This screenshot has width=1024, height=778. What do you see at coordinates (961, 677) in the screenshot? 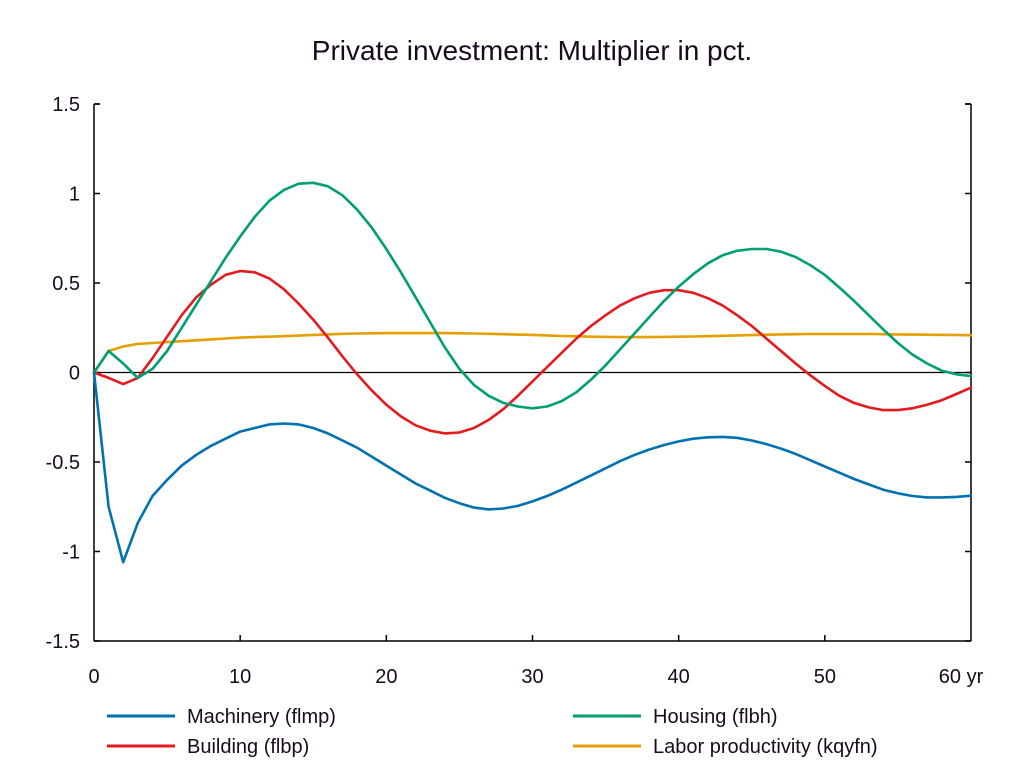
I see `x-tick-label: 60 yr` at bounding box center [961, 677].